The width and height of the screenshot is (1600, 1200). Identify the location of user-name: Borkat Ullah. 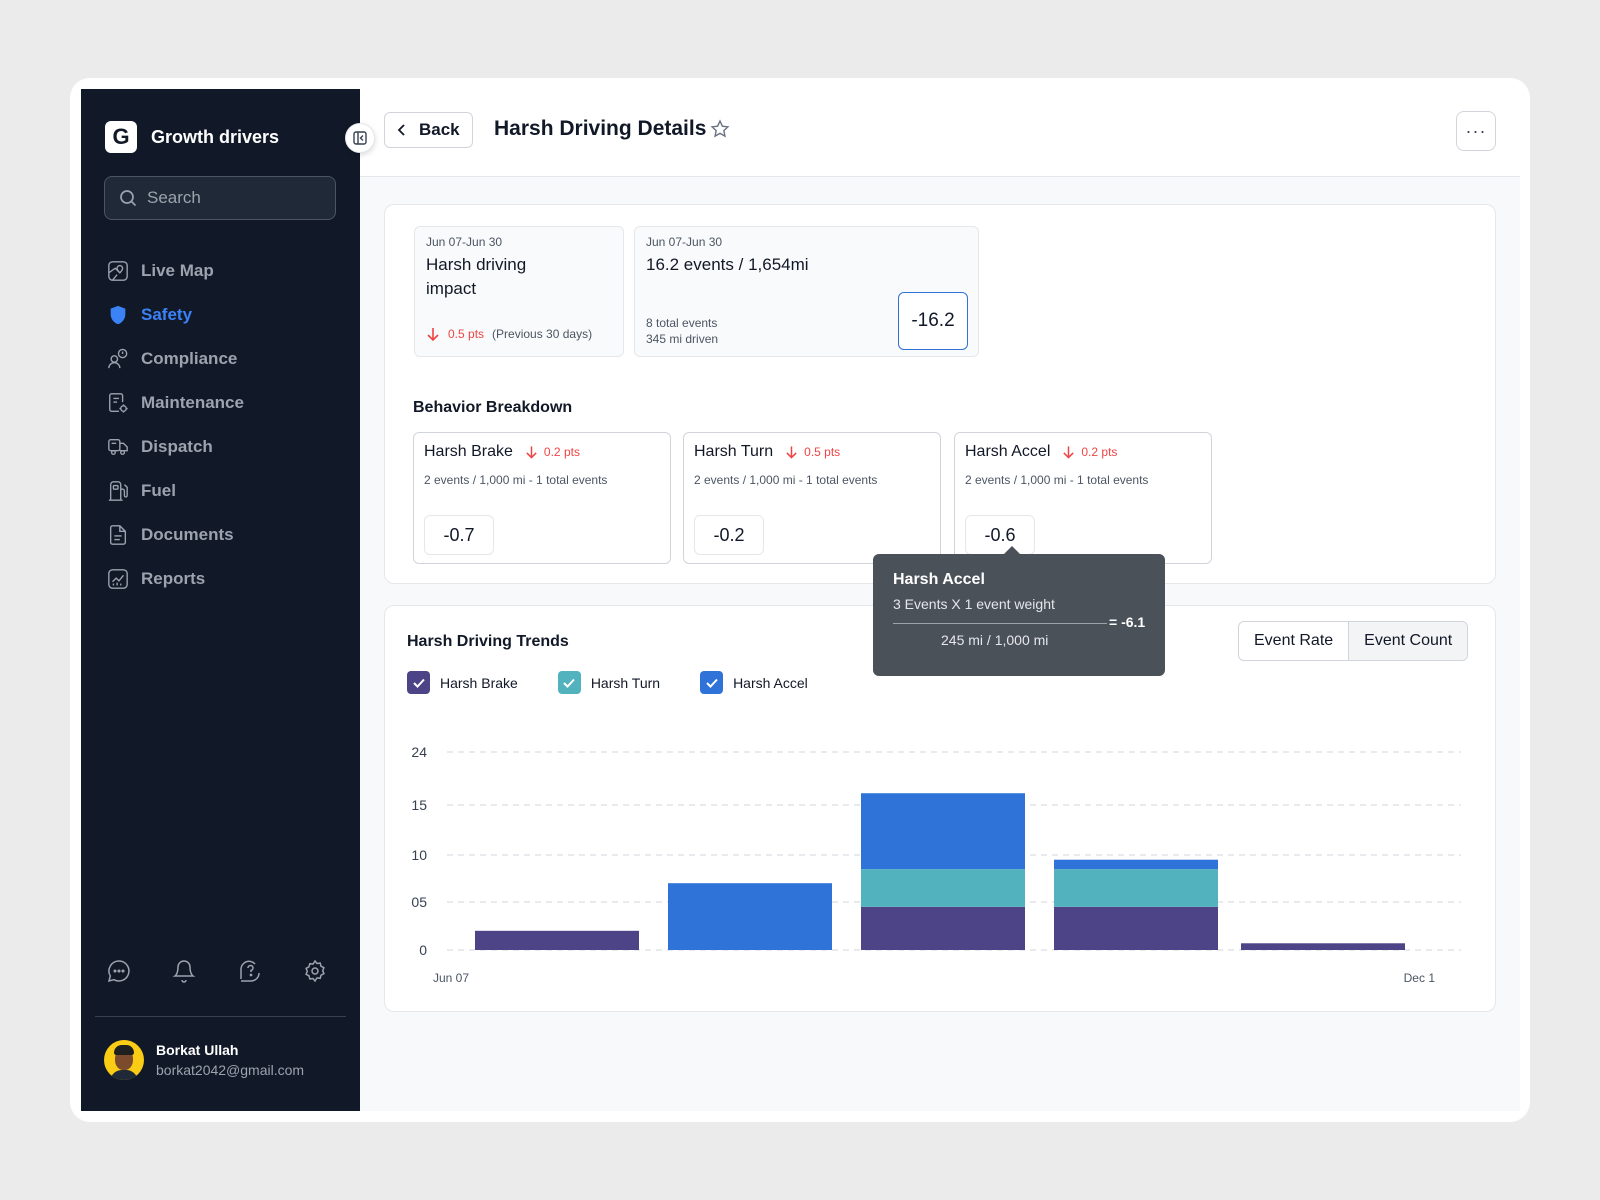
(197, 1050).